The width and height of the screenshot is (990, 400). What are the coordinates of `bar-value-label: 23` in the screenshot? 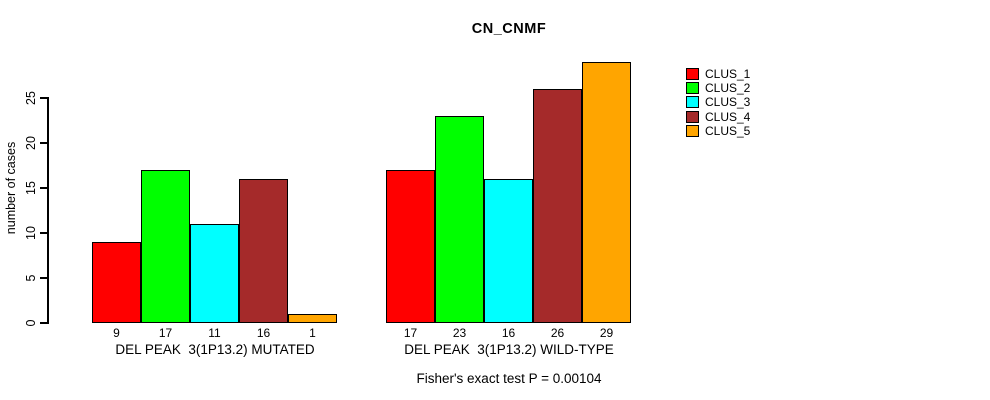 It's located at (459, 333).